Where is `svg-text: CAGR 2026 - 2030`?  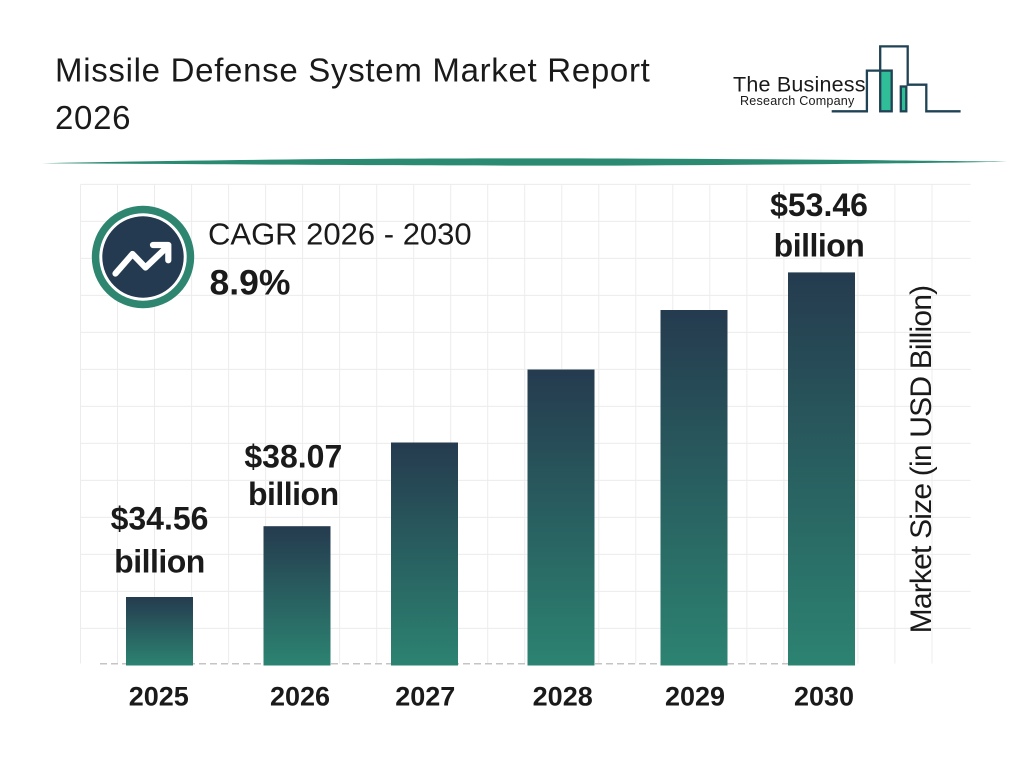 svg-text: CAGR 2026 - 2030 is located at coordinates (340, 234).